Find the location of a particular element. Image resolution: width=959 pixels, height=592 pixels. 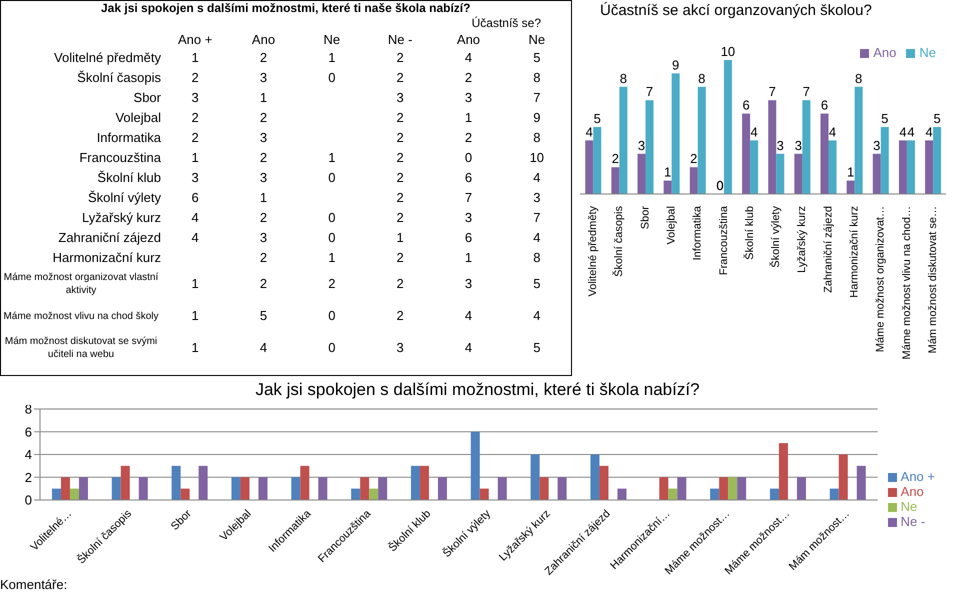

legend-label: Ne is located at coordinates (927, 52).